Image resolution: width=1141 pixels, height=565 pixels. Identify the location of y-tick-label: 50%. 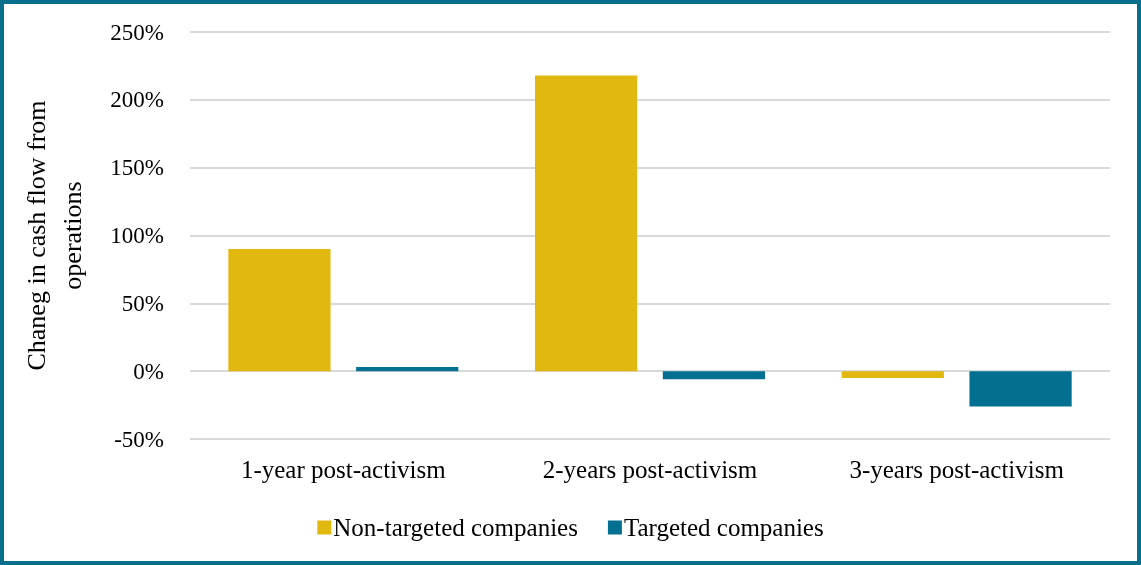
(142, 303).